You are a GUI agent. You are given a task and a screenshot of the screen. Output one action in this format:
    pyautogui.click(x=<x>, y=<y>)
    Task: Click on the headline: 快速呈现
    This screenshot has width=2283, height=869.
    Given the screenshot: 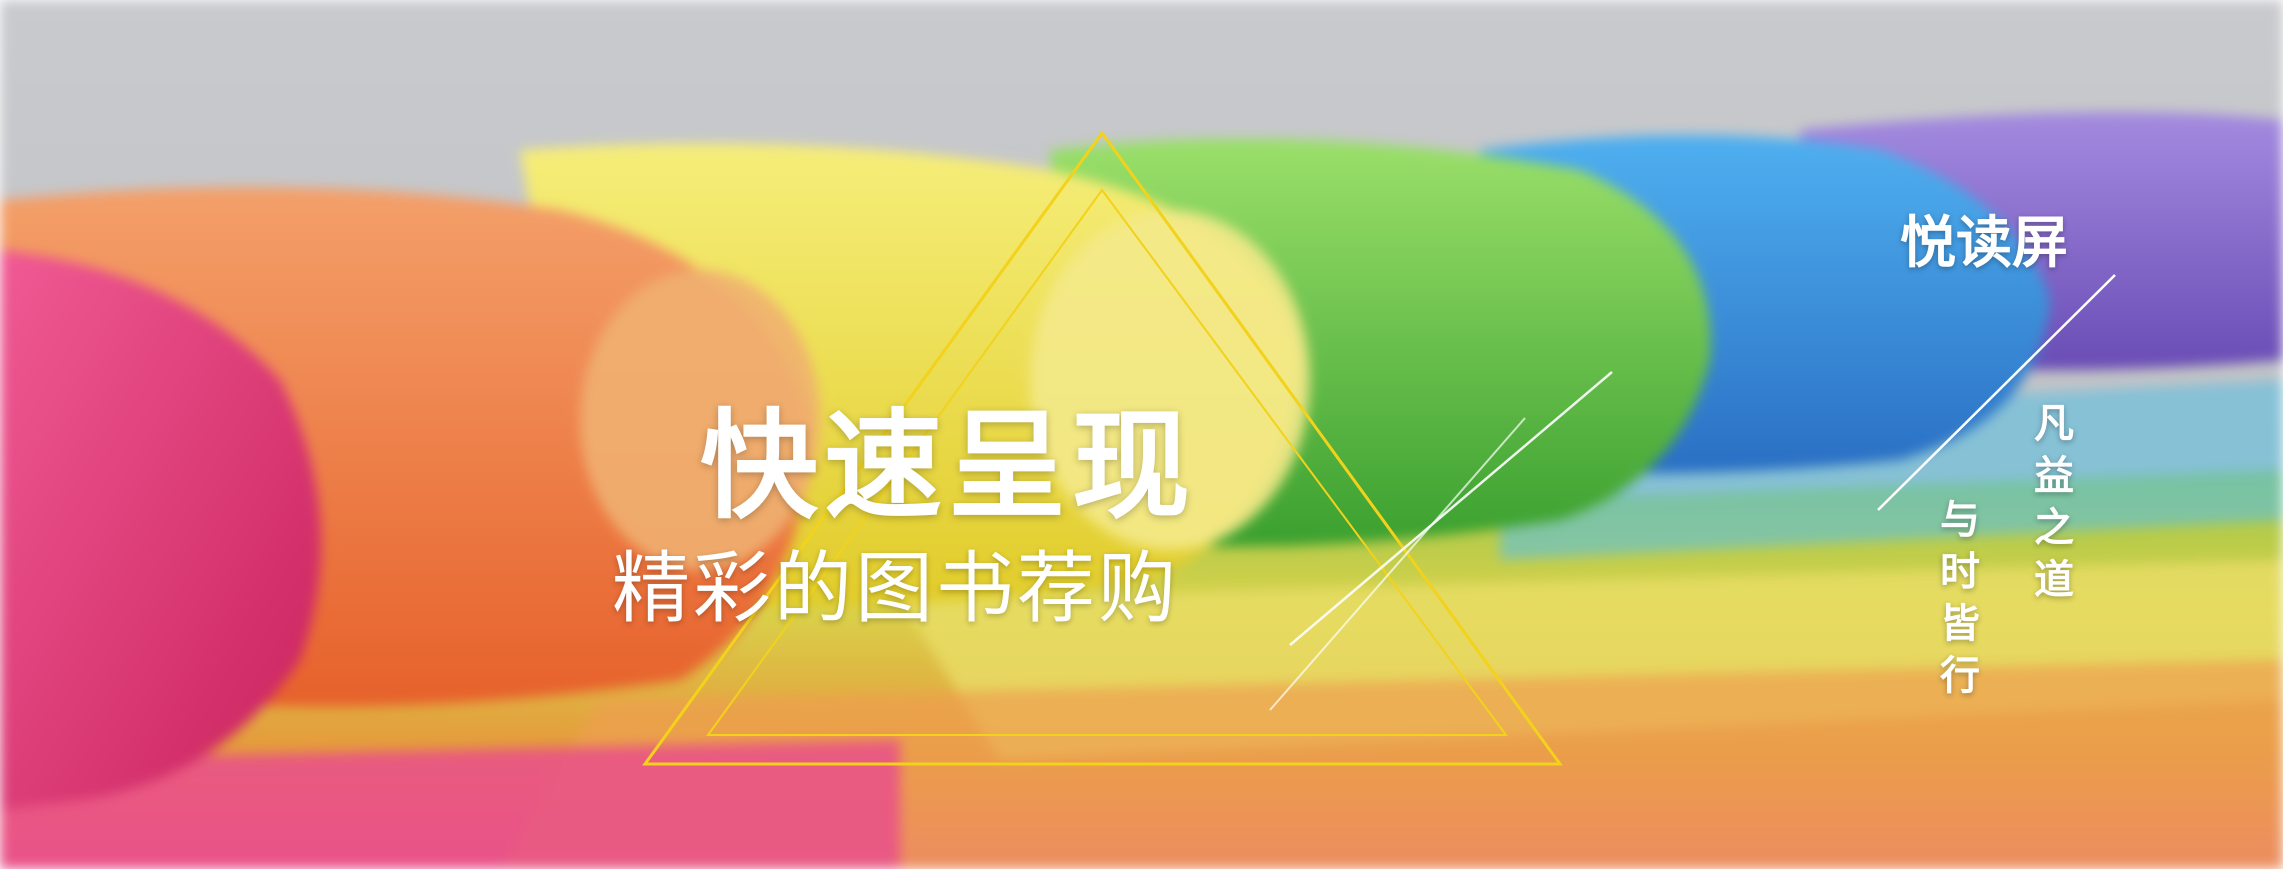 What is the action you would take?
    pyautogui.click(x=948, y=466)
    